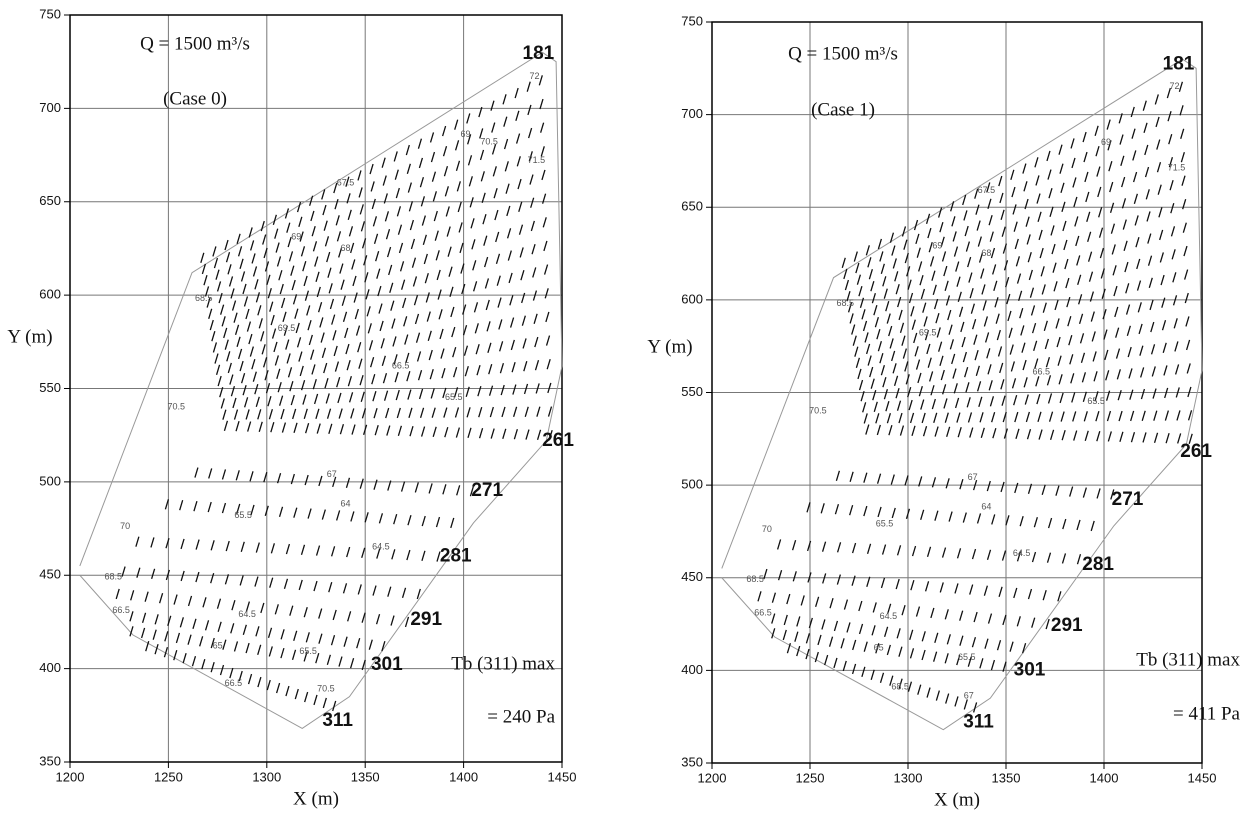 The width and height of the screenshot is (1255, 815). Describe the element at coordinates (487, 490) in the screenshot. I see `section-label: 271` at that location.